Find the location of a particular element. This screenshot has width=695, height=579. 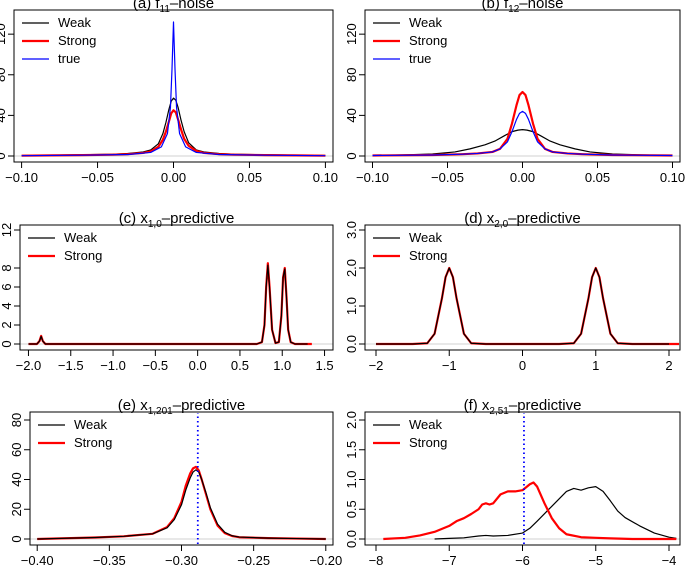

chart-3-title-main: (c) x is located at coordinates (134, 218).